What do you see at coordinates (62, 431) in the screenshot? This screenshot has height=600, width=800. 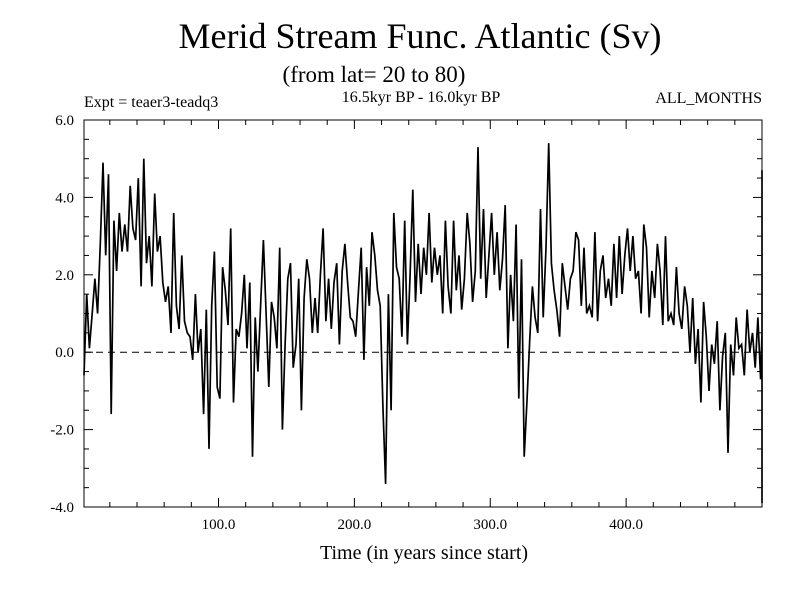 I see `y-tick-label: -2.0` at bounding box center [62, 431].